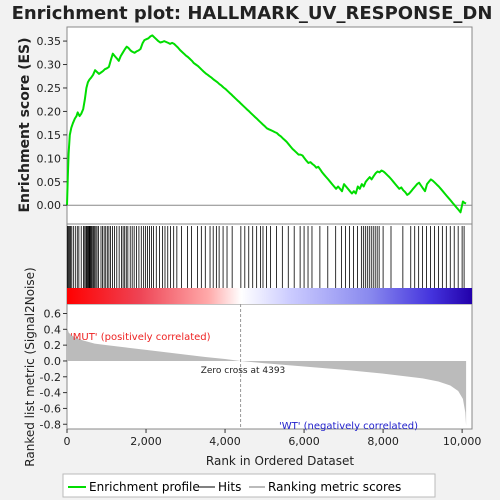  What do you see at coordinates (50, 424) in the screenshot?
I see `metric-y-tick-label-0: -0.8` at bounding box center [50, 424].